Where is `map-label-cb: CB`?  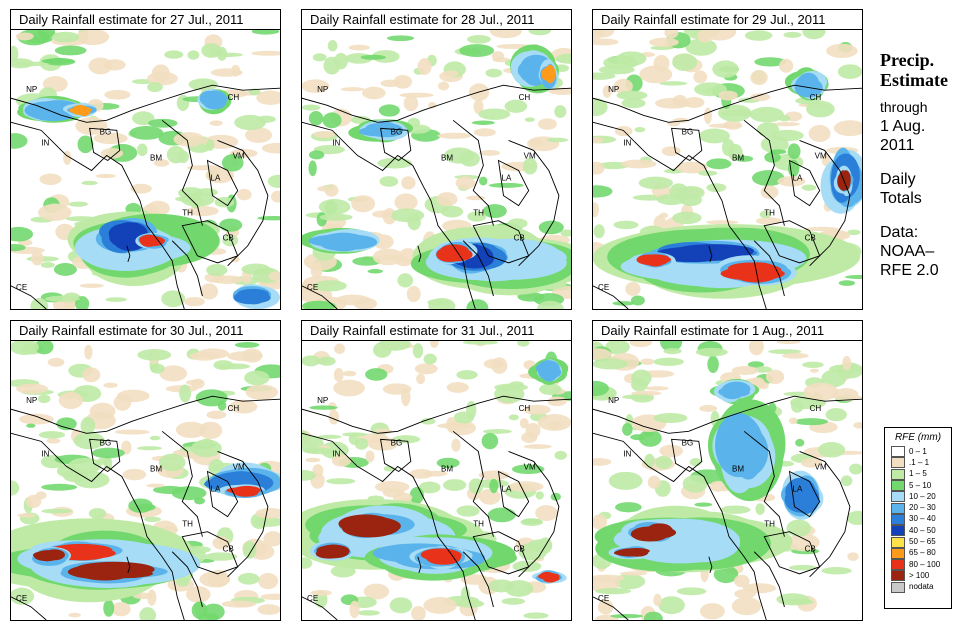 map-label-cb: CB is located at coordinates (228, 238).